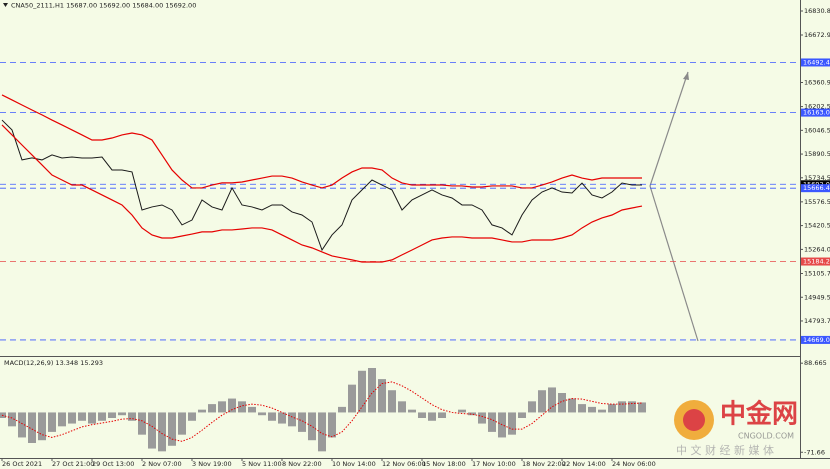 The width and height of the screenshot is (830, 469). I want to click on projection-up, so click(669, 129).